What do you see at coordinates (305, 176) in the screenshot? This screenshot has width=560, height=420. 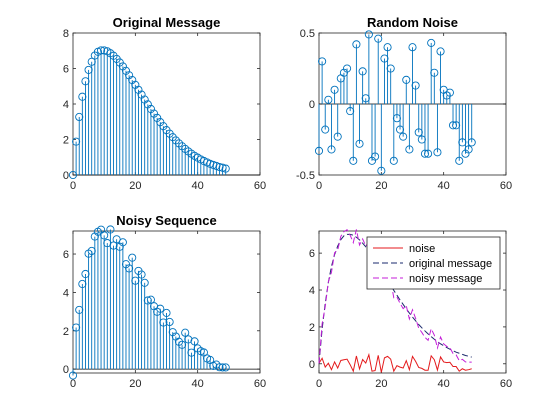 I see `y-tick-label: -0.5` at bounding box center [305, 176].